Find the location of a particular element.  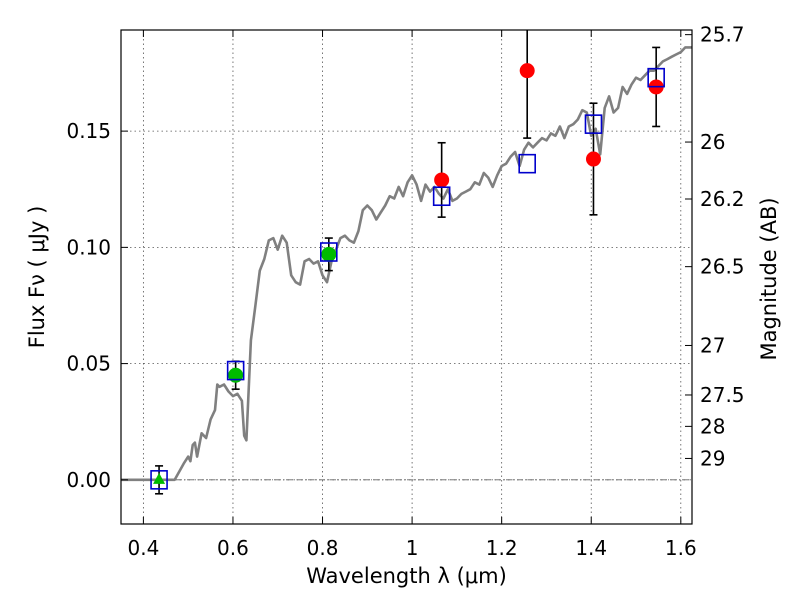

x-tick-label: 1.4 is located at coordinates (591, 548).